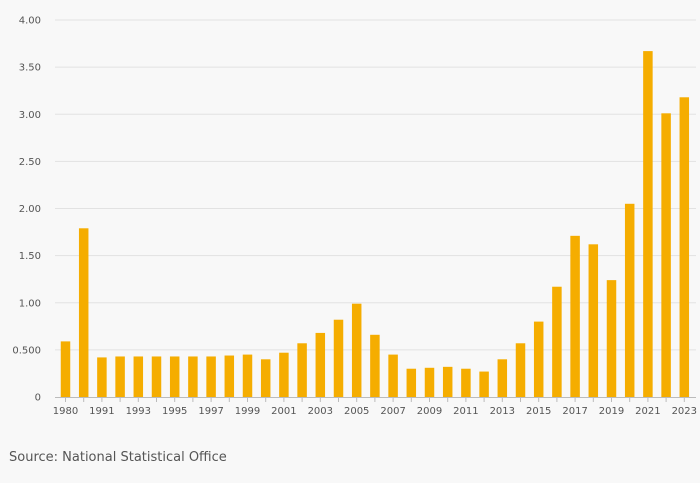 This screenshot has width=700, height=483. I want to click on x-tick-label: 2013, so click(502, 411).